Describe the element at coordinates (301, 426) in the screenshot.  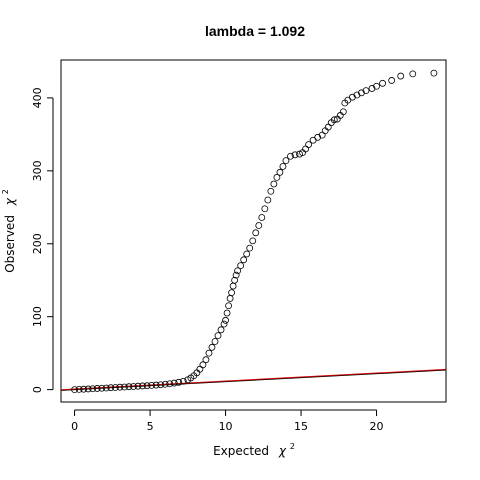
I see `x-tick-label: 15` at that location.